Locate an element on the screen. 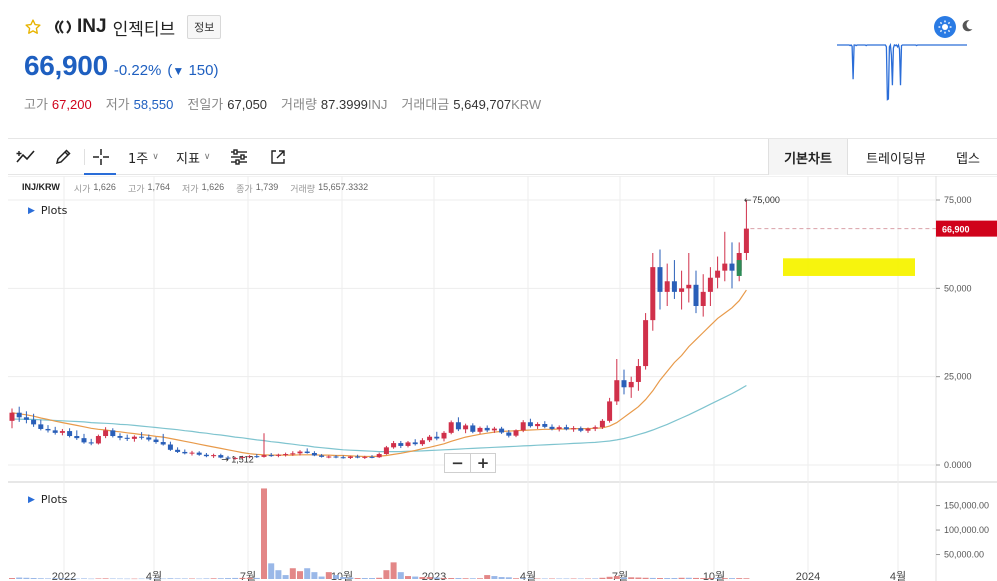  indicator-select: 지표 ∨ is located at coordinates (193, 157).